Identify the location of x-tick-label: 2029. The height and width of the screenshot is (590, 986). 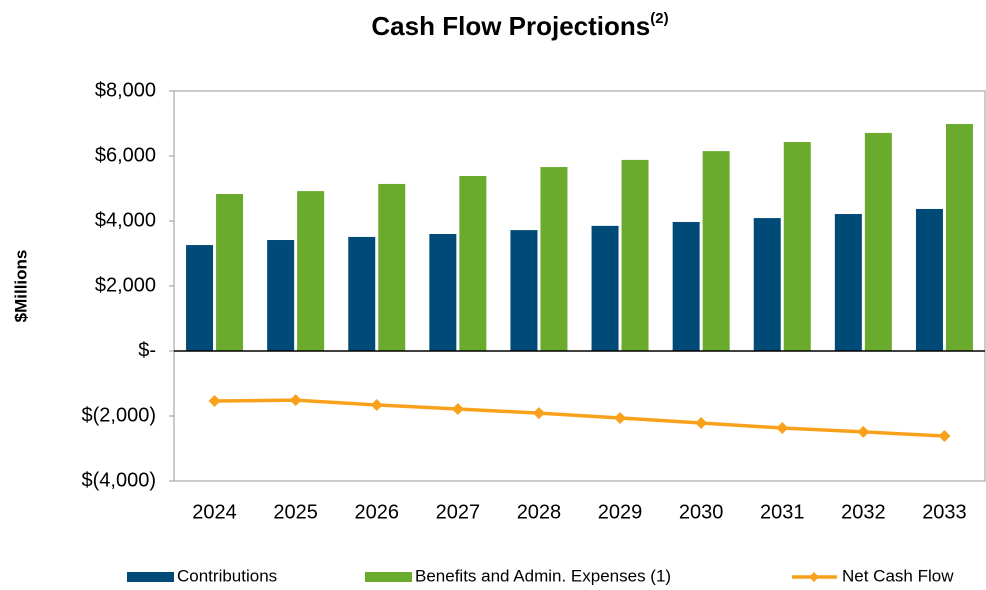
(620, 512).